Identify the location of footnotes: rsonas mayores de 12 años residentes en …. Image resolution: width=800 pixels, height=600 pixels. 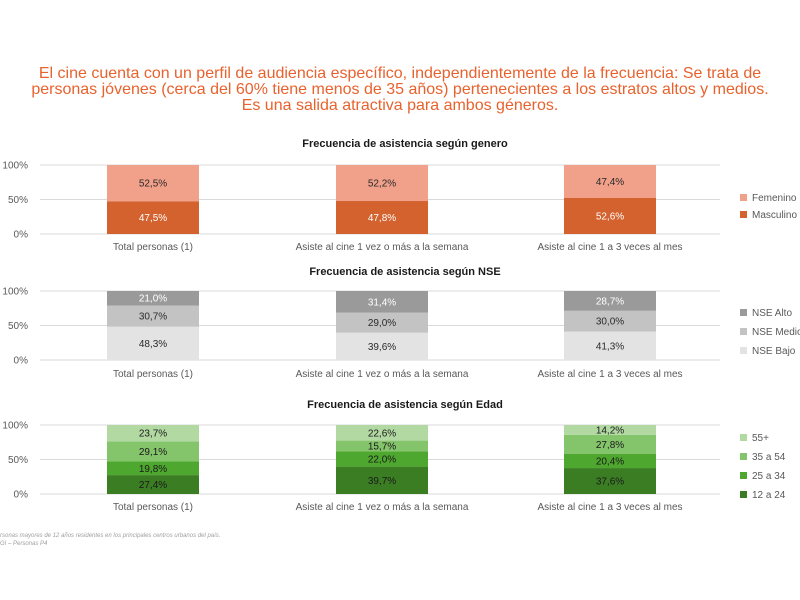
(110, 540).